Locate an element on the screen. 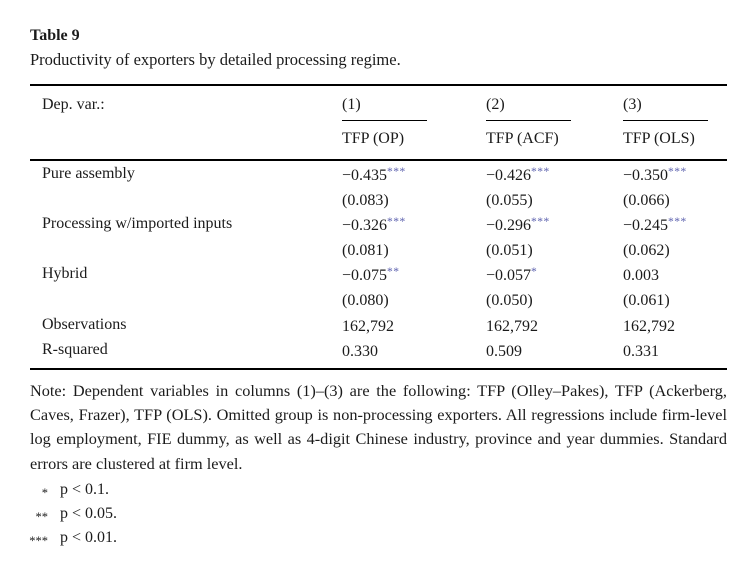  cell-col-3: (0.061) is located at coordinates (675, 301).